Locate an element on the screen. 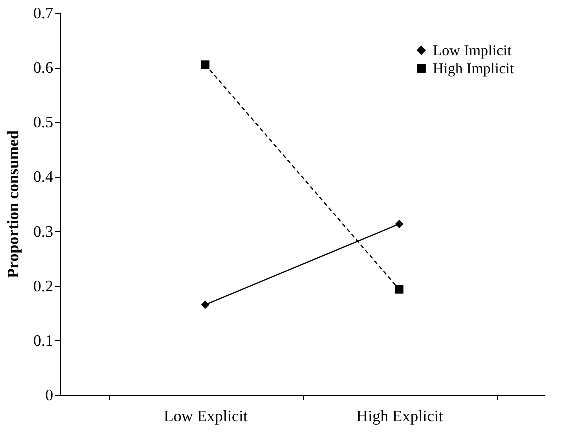 The height and width of the screenshot is (437, 582). y-tick-label: 0.7 is located at coordinates (44, 14).